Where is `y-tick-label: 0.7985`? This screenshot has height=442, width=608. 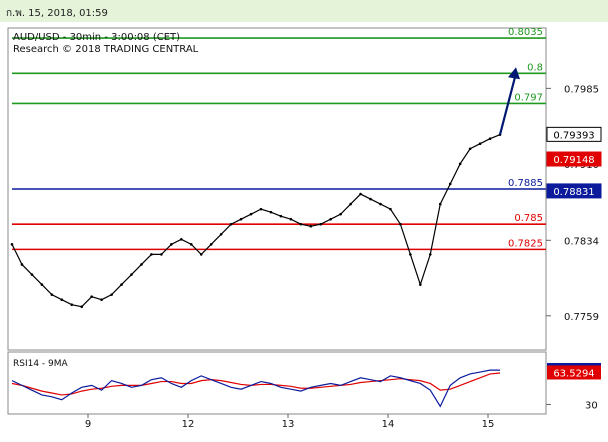
y-tick-label: 0.7985 is located at coordinates (581, 89).